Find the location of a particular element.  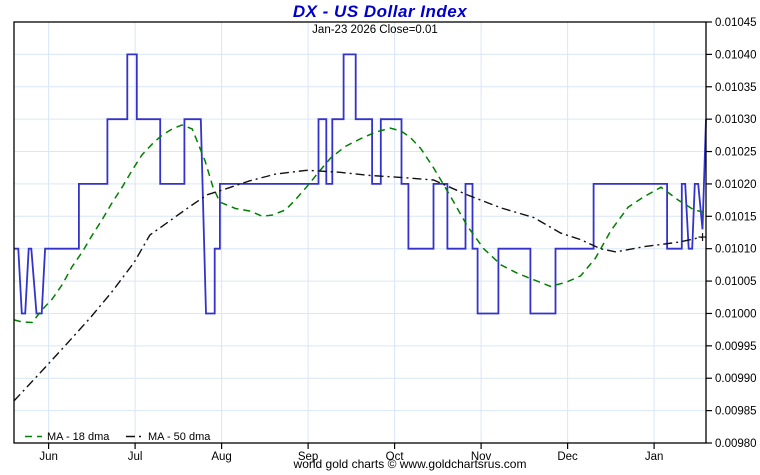

x-axis-label: Jan is located at coordinates (654, 457).